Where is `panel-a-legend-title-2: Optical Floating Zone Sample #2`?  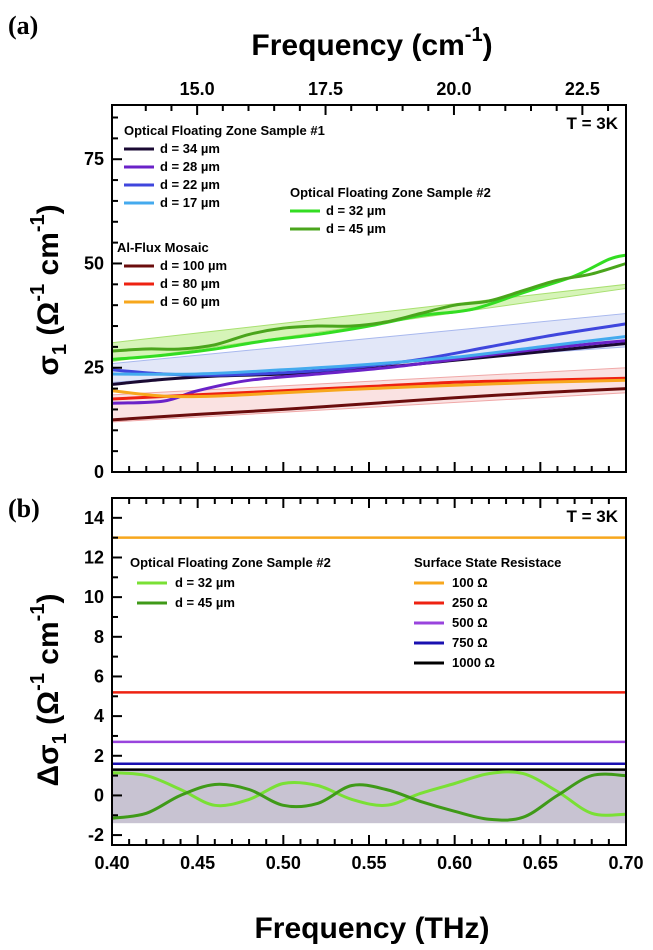 panel-a-legend-title-2: Optical Floating Zone Sample #2 is located at coordinates (390, 192).